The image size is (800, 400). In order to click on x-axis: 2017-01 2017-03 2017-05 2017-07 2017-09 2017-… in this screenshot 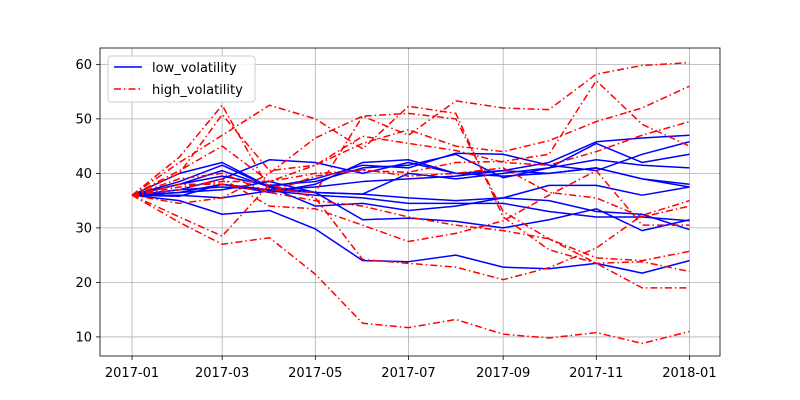, I will do `click(411, 368)`.